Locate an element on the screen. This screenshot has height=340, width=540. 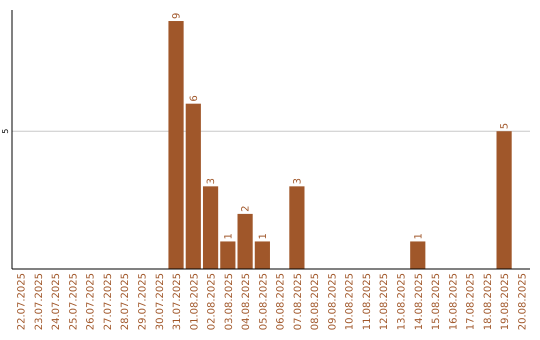
x-tick-label: 10.08.2025 is located at coordinates (350, 301).